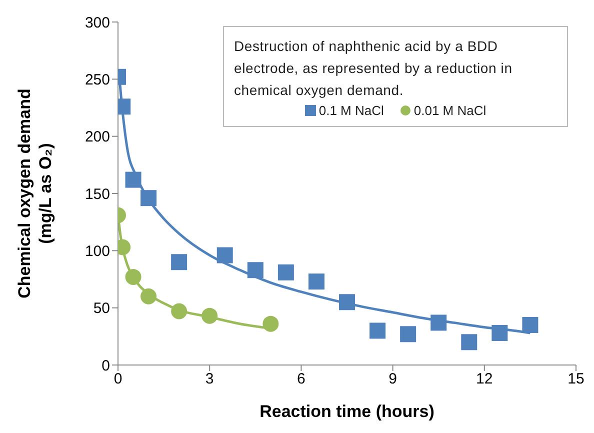 The image size is (594, 433). I want to click on x-tick-label: 12, so click(484, 379).